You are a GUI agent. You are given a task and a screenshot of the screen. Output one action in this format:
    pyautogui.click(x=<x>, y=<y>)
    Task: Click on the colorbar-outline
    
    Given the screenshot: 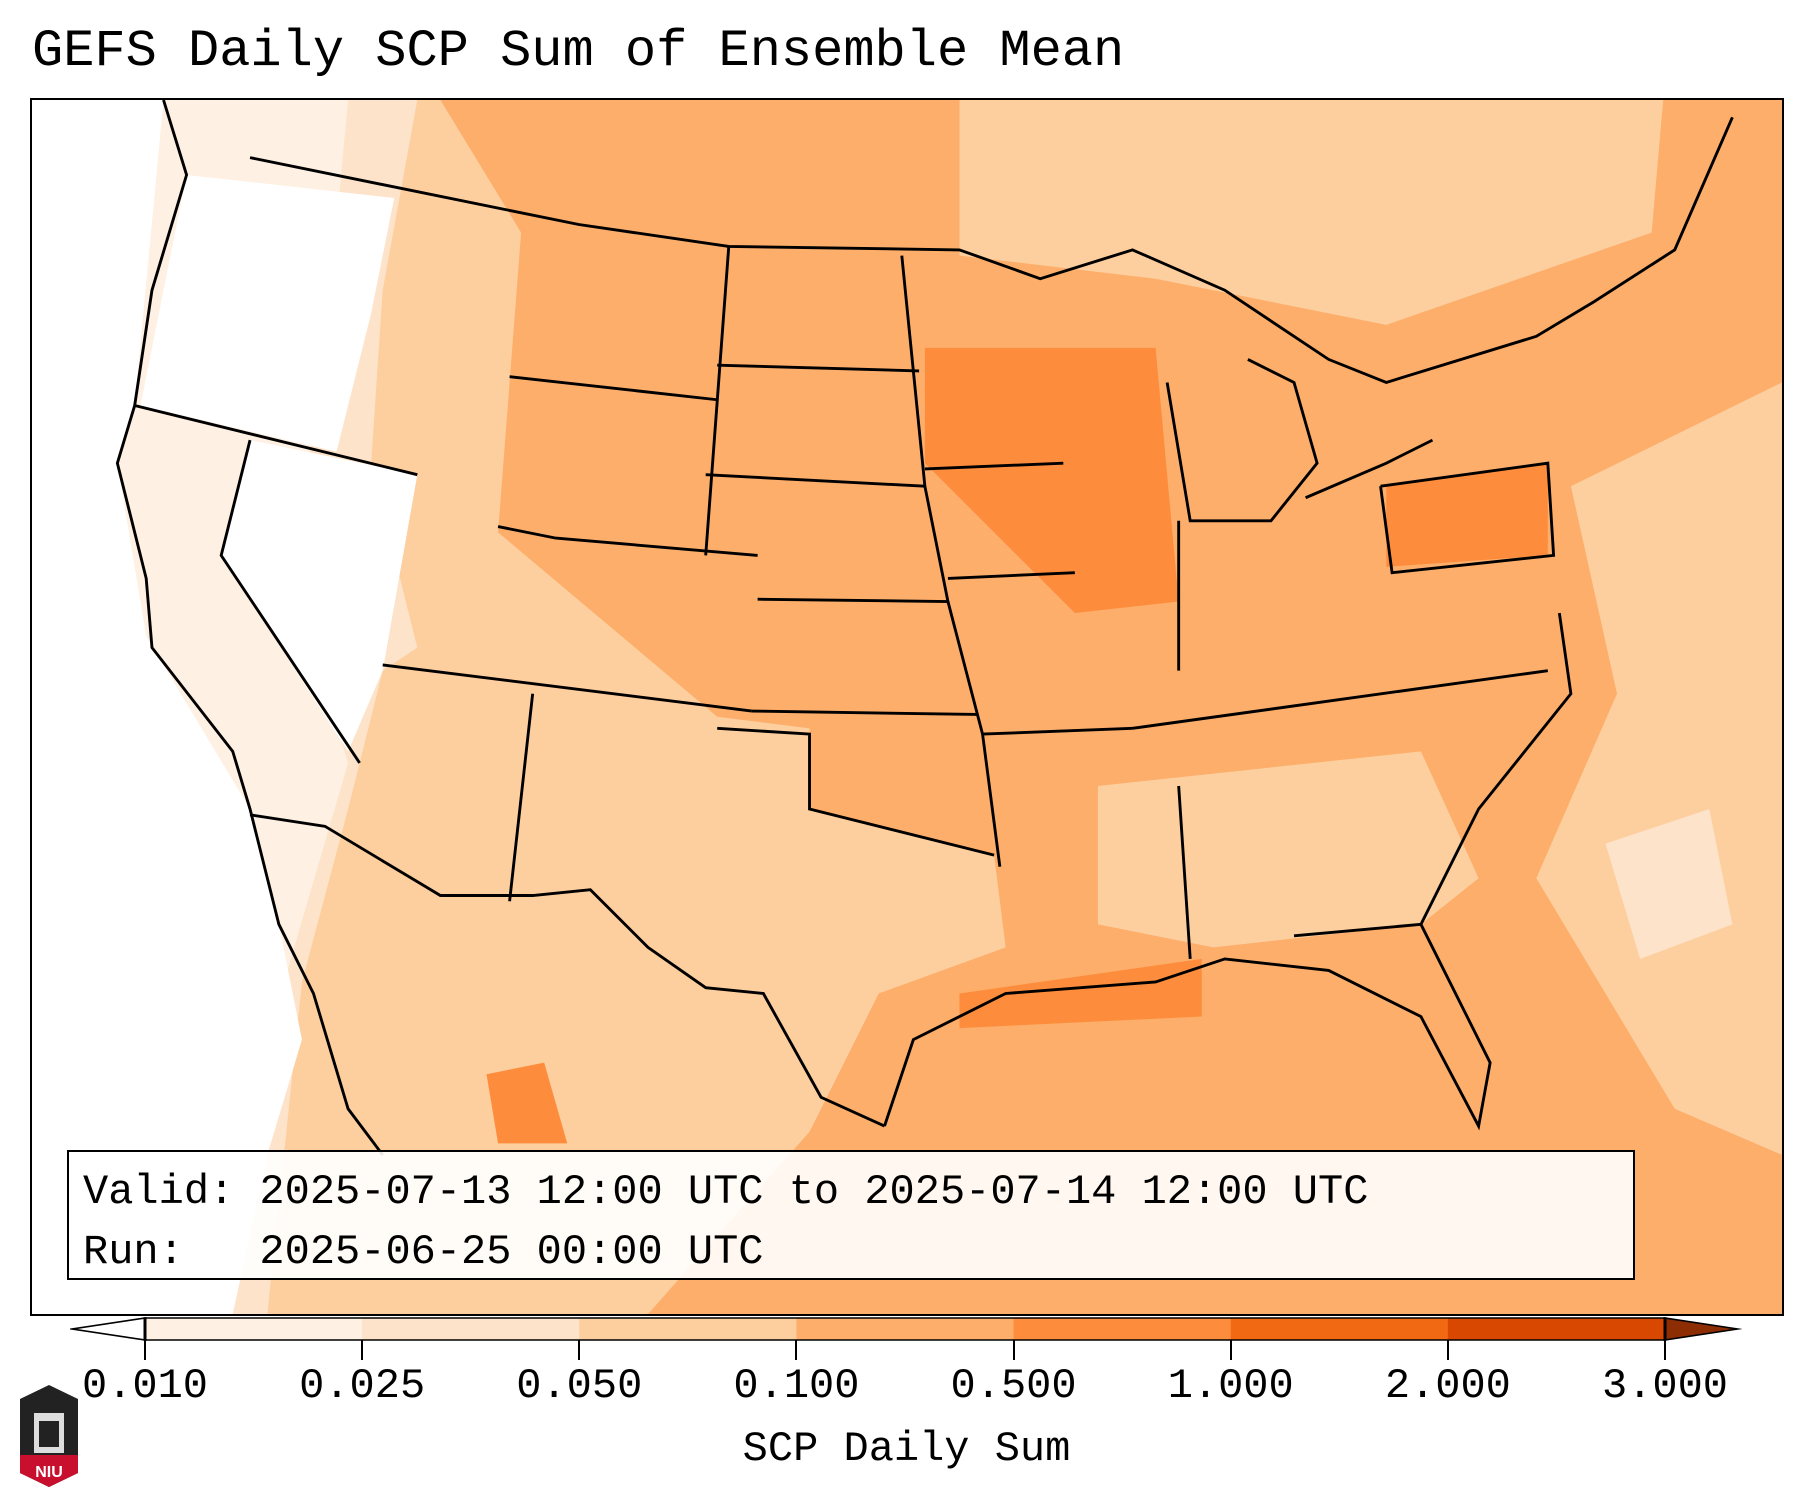 What is the action you would take?
    pyautogui.click(x=905, y=1329)
    